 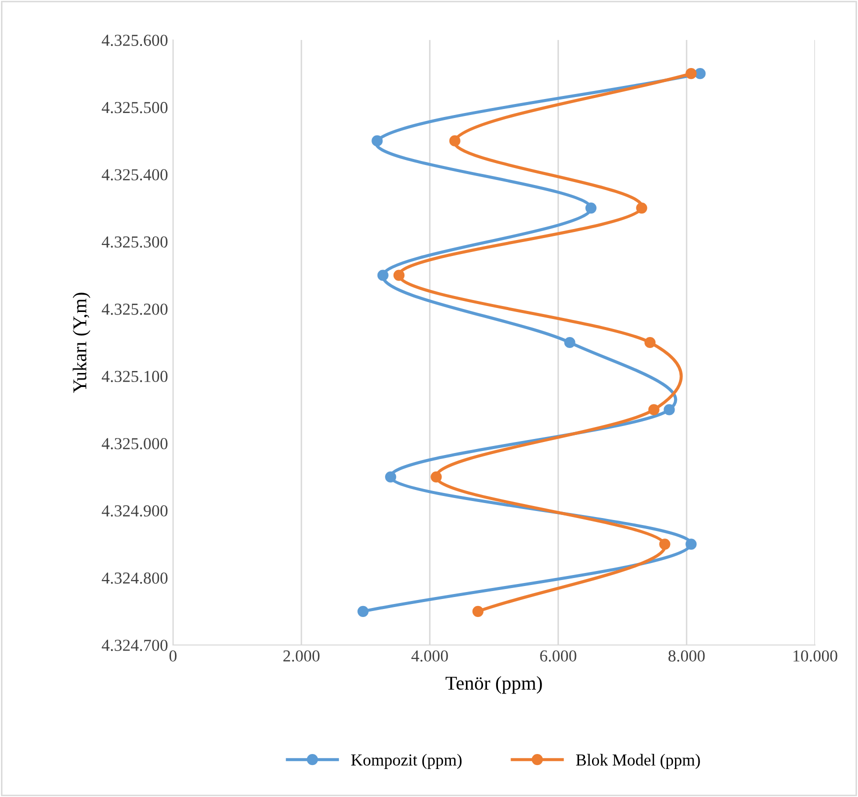 I want to click on y-tick-label: 4.324.900, so click(x=135, y=511).